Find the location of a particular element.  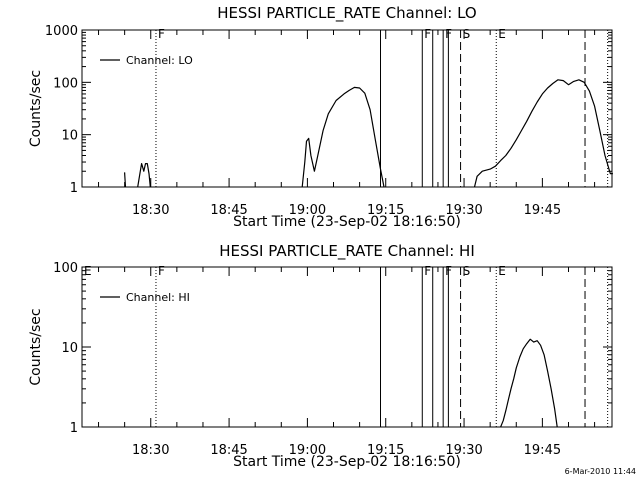

y-tick-label: 1000 is located at coordinates (61, 31).